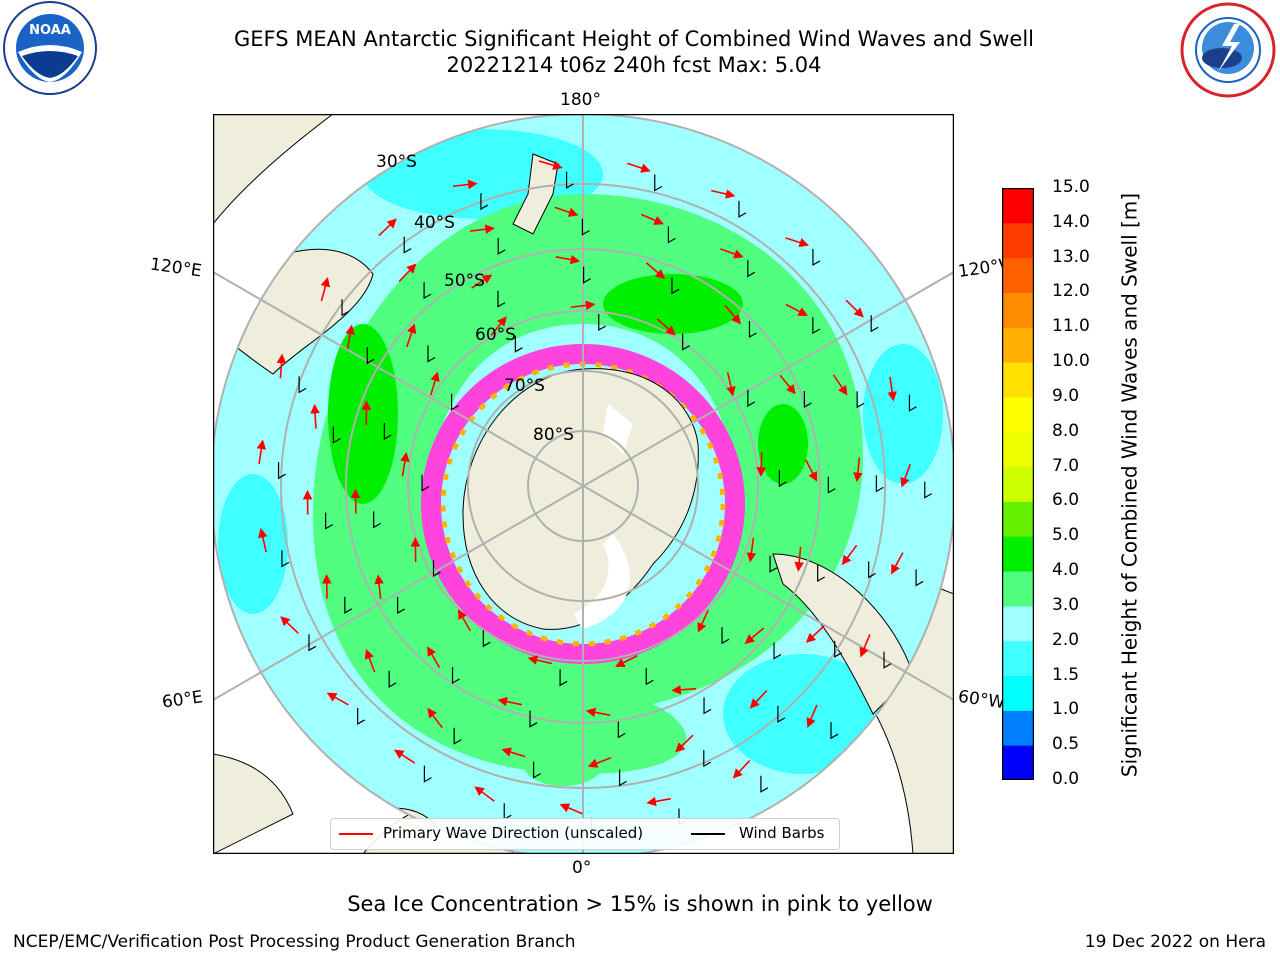 Image resolution: width=1280 pixels, height=960 pixels. What do you see at coordinates (553, 435) in the screenshot?
I see `lat-label-80s: 80°S` at bounding box center [553, 435].